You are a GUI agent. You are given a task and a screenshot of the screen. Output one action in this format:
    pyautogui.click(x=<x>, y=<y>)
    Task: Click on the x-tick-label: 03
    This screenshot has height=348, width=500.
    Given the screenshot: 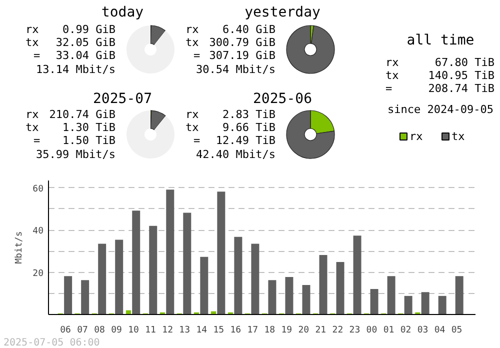 What is the action you would take?
    pyautogui.click(x=422, y=331)
    